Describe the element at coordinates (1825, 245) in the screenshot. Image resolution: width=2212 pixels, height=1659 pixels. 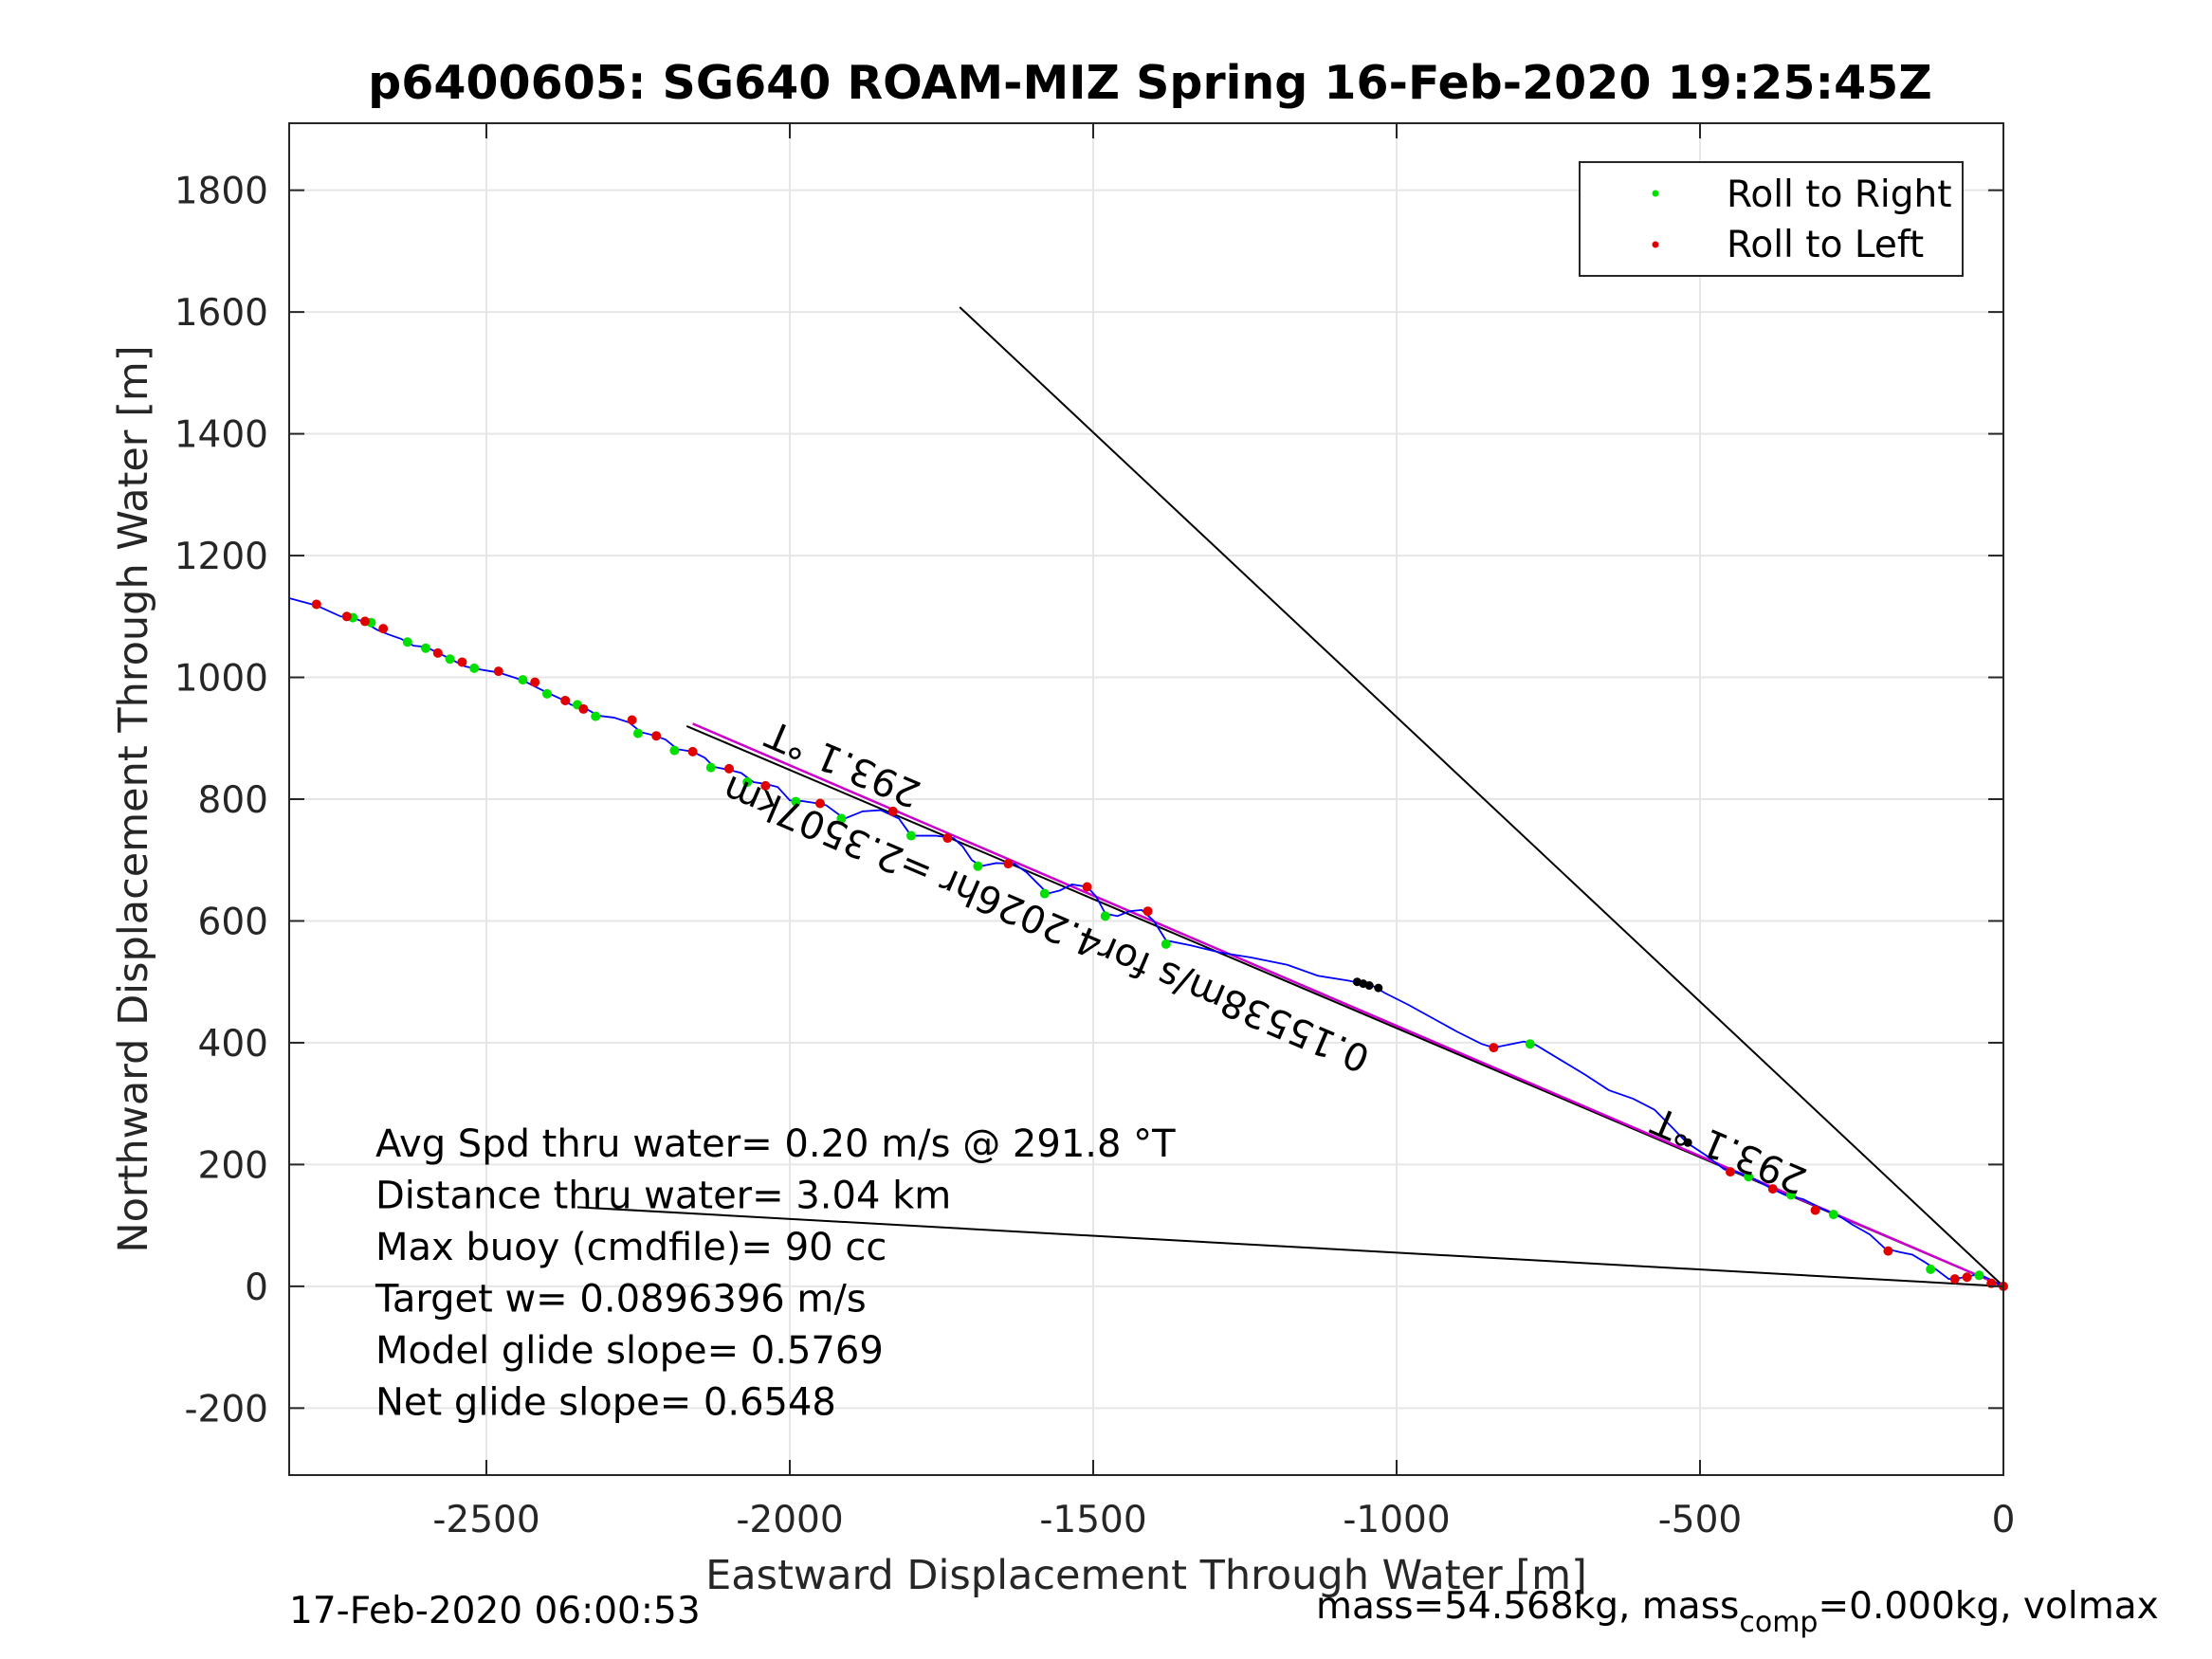
I see `legend-label-roll-left: Roll to Left` at that location.